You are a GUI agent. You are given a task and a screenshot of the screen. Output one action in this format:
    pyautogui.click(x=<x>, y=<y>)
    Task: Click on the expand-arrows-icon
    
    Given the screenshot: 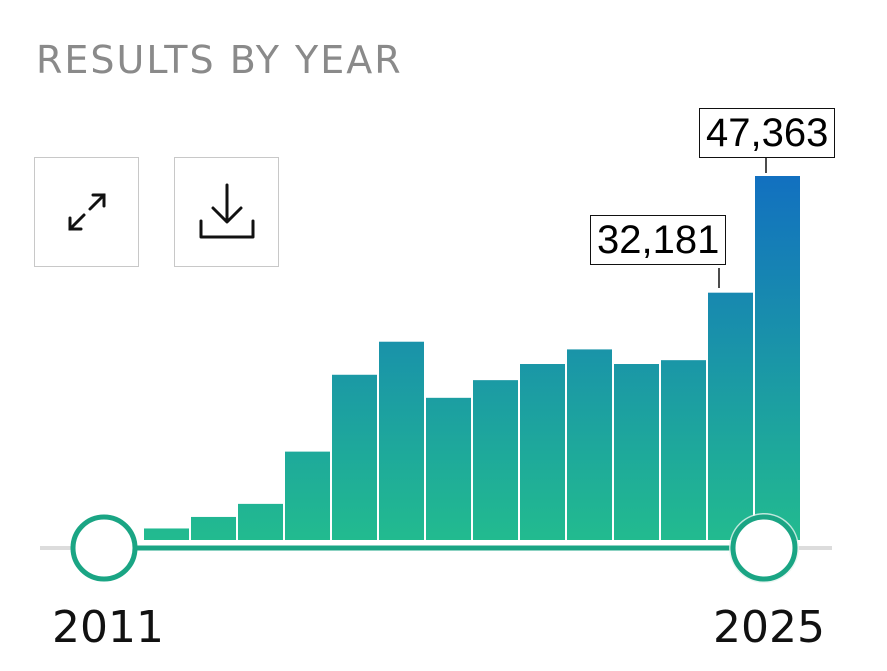 What is the action you would take?
    pyautogui.click(x=86, y=212)
    